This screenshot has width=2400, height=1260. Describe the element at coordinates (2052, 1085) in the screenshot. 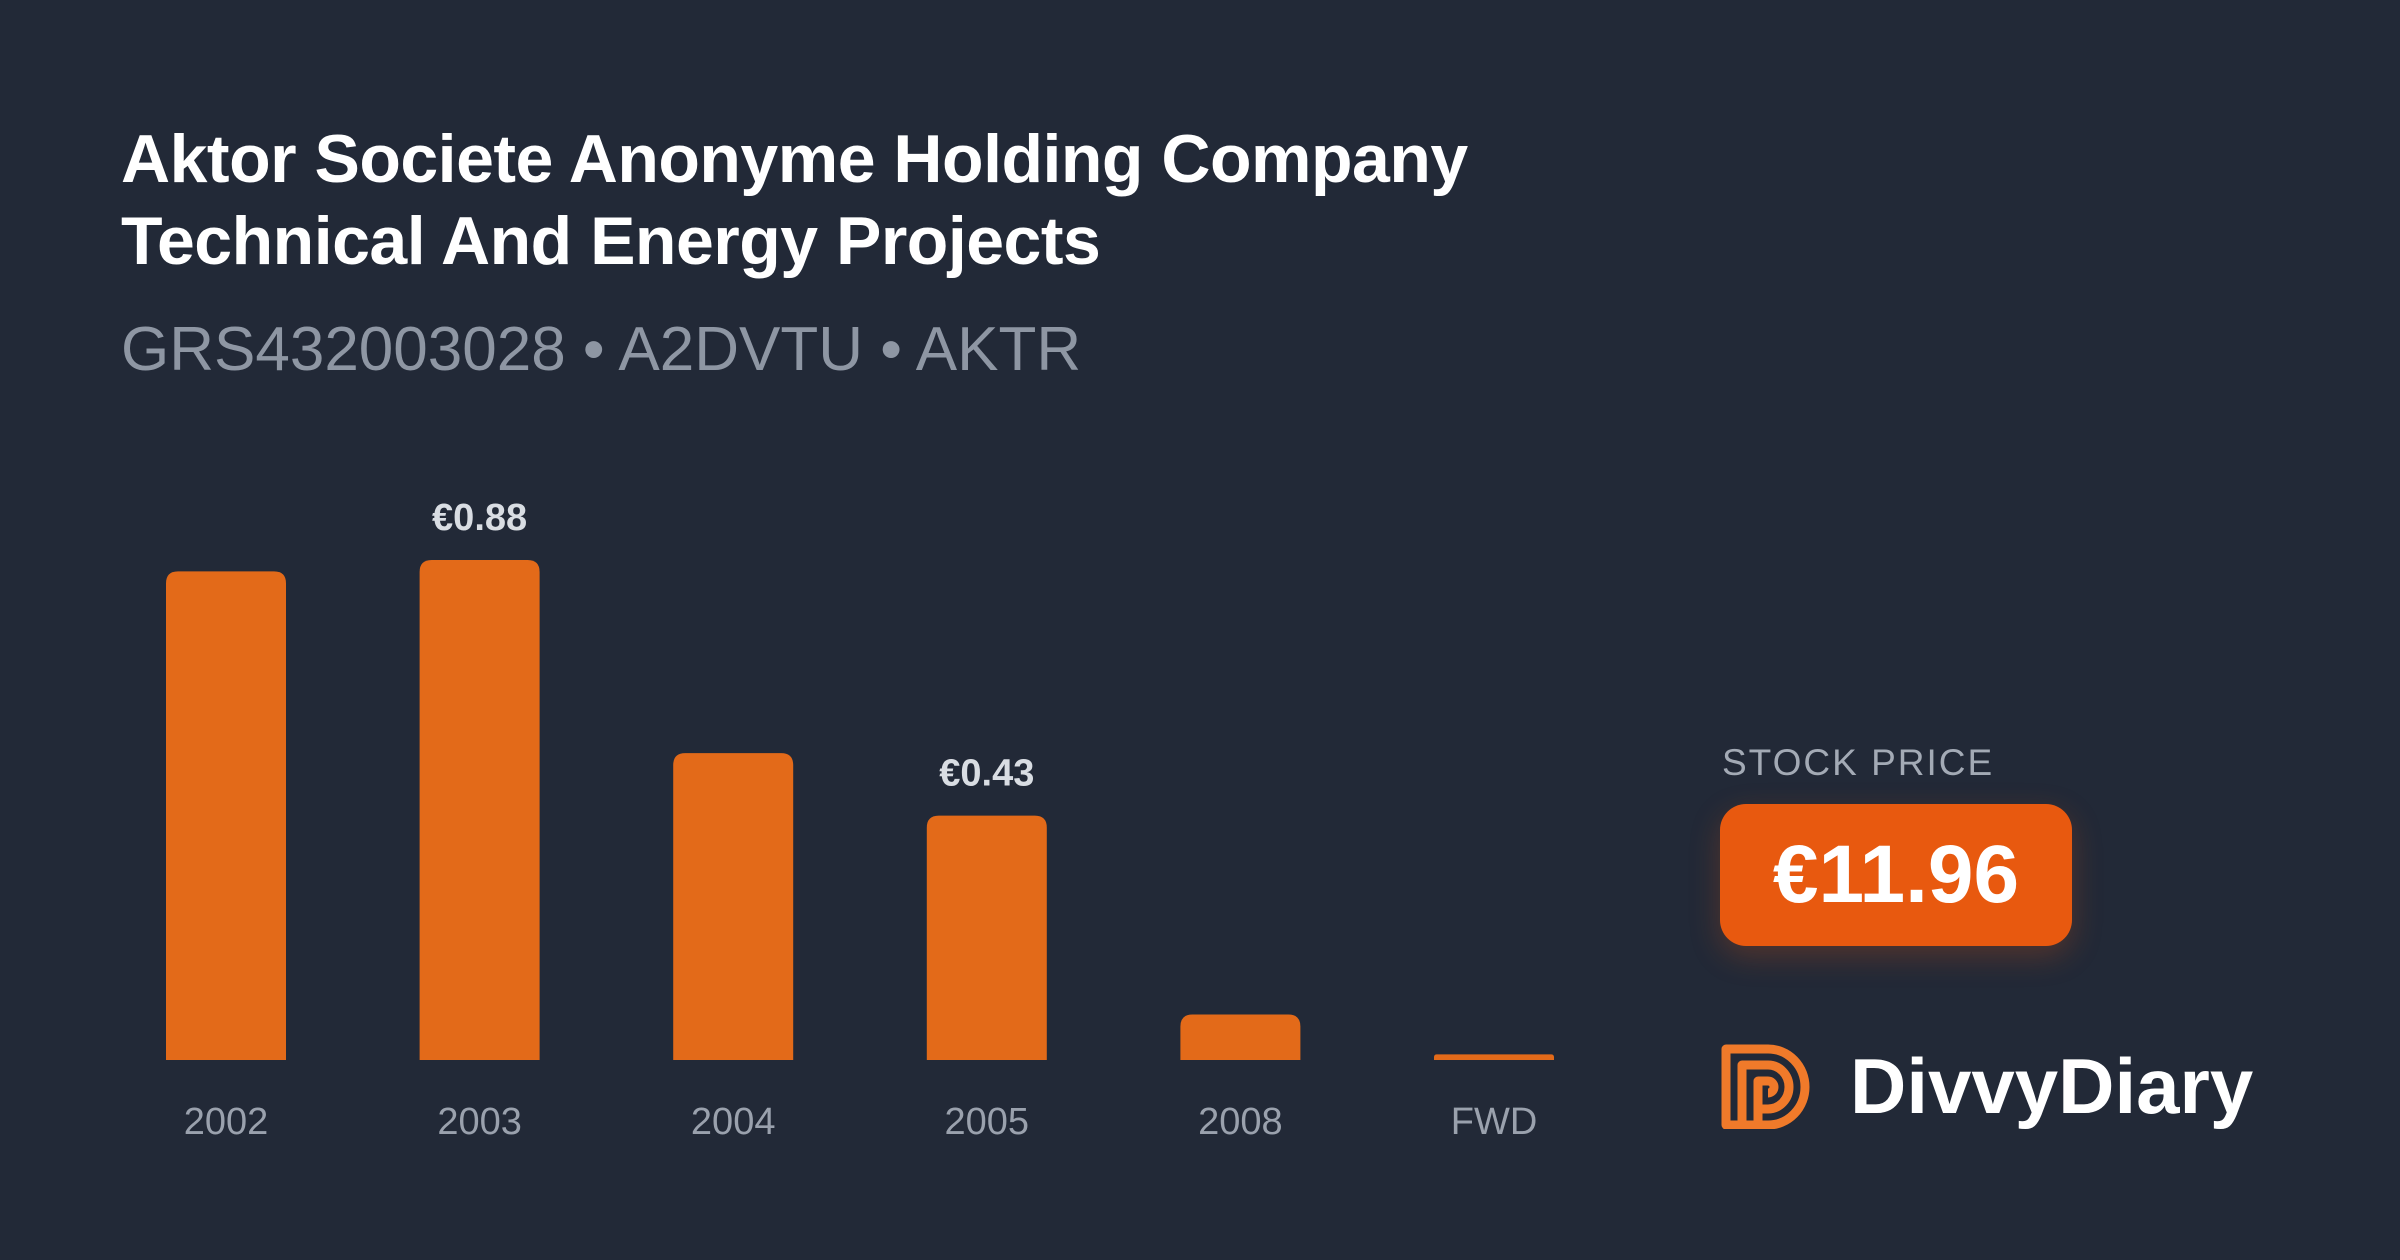

I see `brand-name: DivvyDiary` at that location.